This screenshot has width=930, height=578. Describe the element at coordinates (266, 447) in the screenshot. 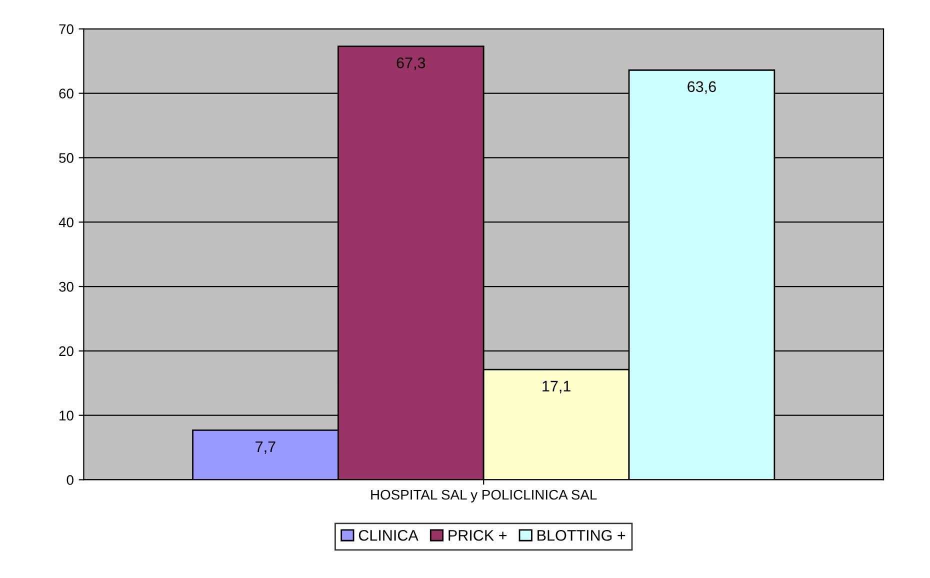

I see `data-label: 7,7` at that location.